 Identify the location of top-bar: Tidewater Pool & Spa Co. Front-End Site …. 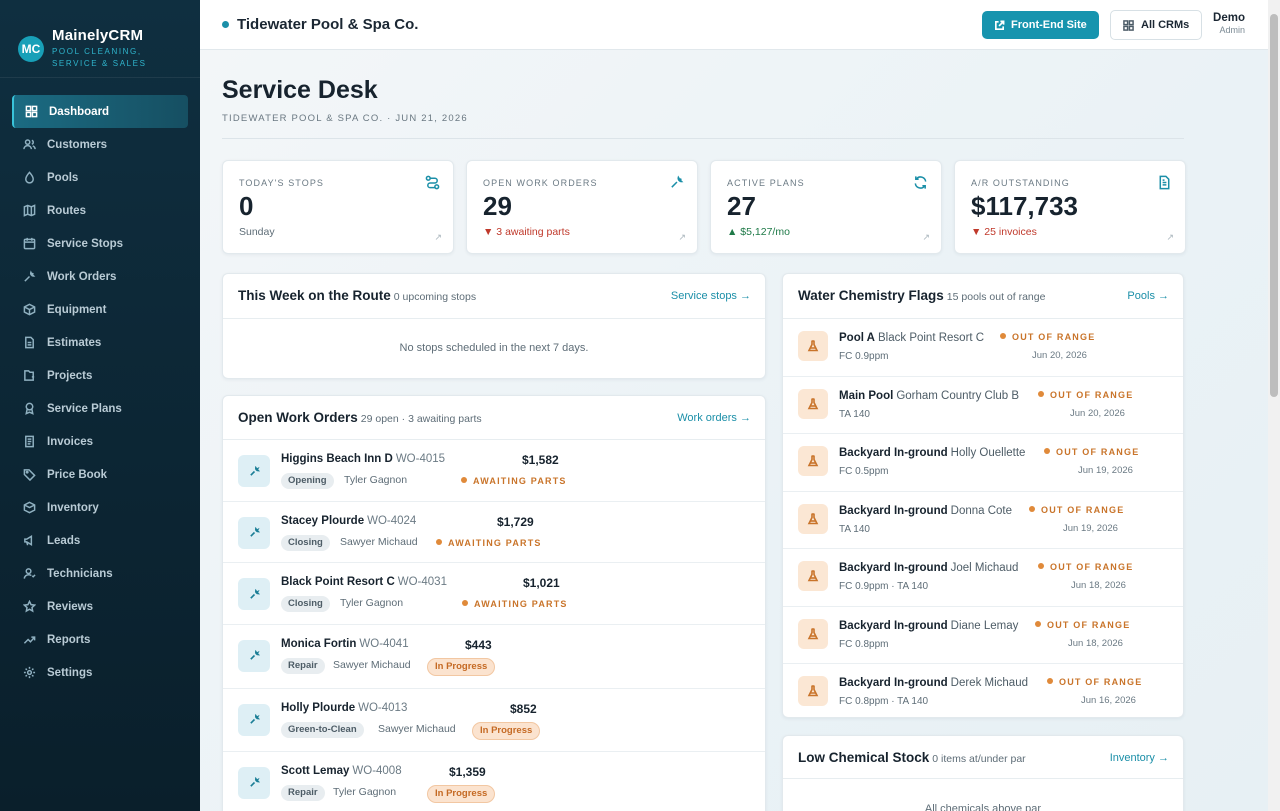
(734, 25).